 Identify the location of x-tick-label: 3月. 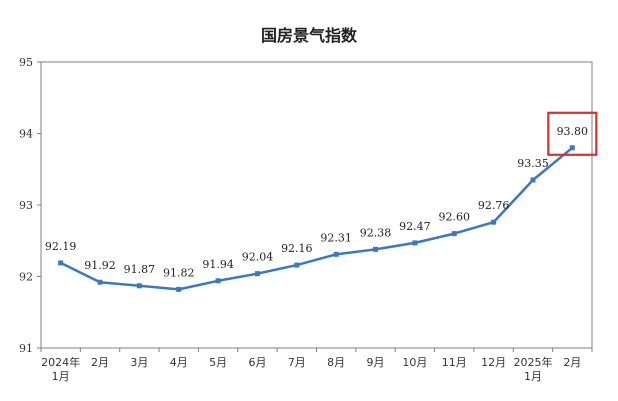
(139, 362).